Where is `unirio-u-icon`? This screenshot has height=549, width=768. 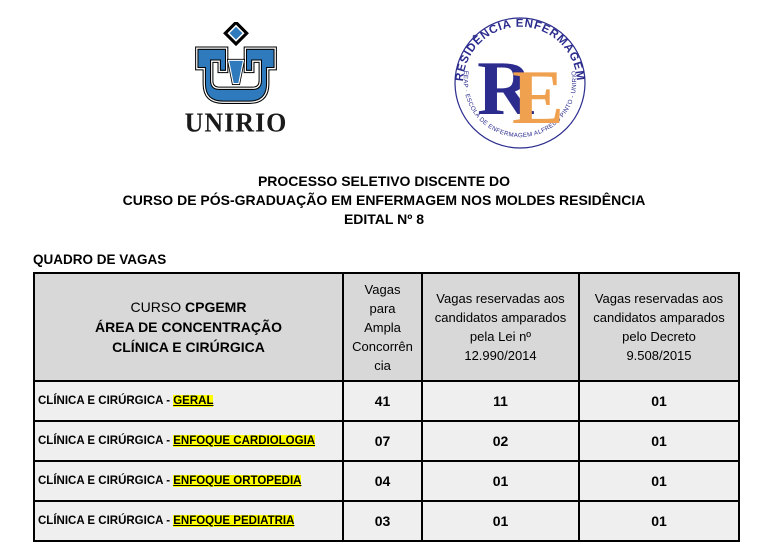
unirio-u-icon is located at coordinates (236, 63).